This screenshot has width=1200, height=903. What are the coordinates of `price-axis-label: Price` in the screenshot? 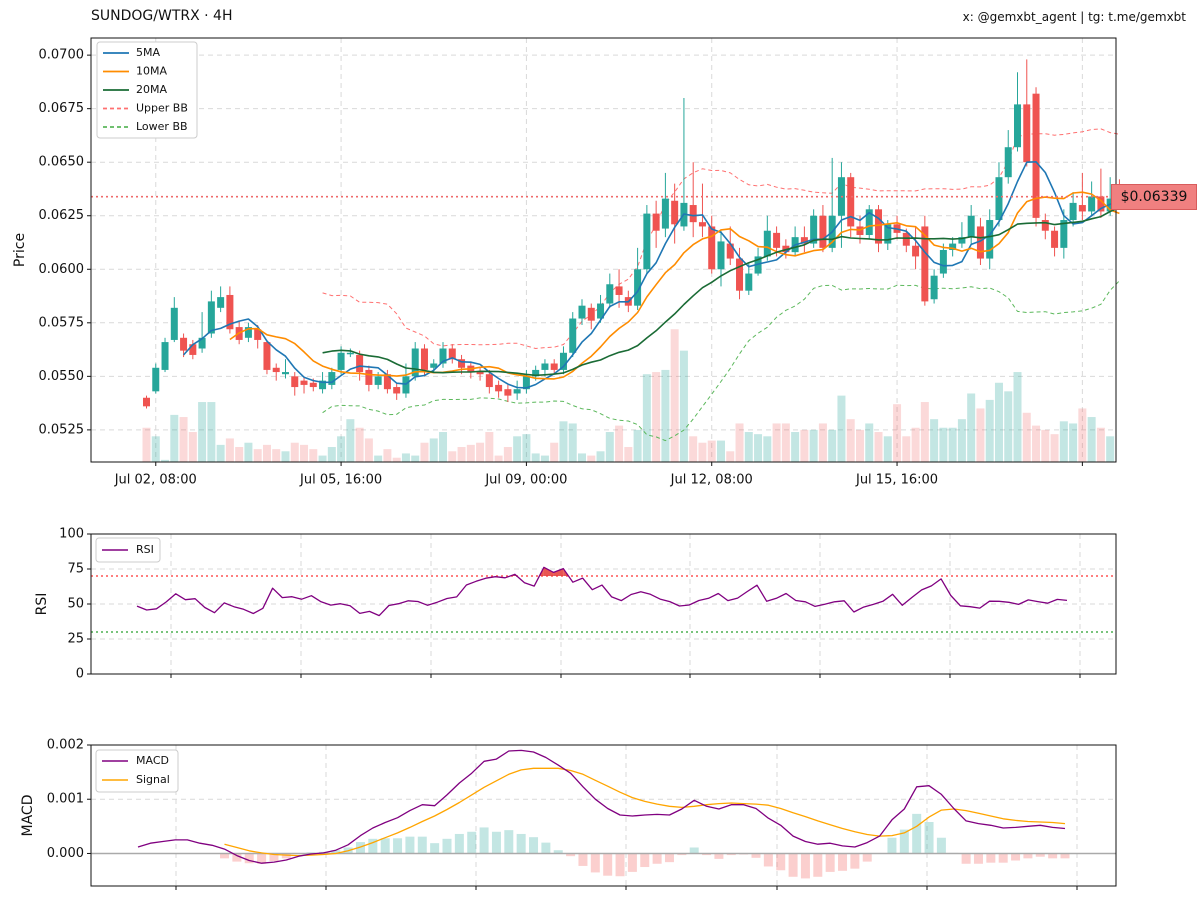 It's located at (20, 250).